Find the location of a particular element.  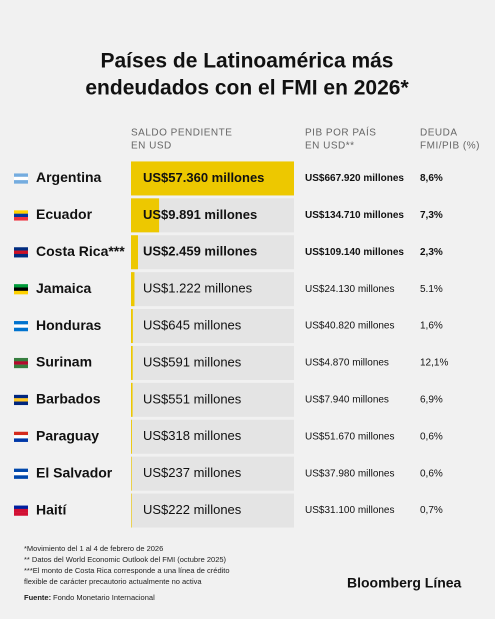

value-label: US$222 millones is located at coordinates (192, 509).